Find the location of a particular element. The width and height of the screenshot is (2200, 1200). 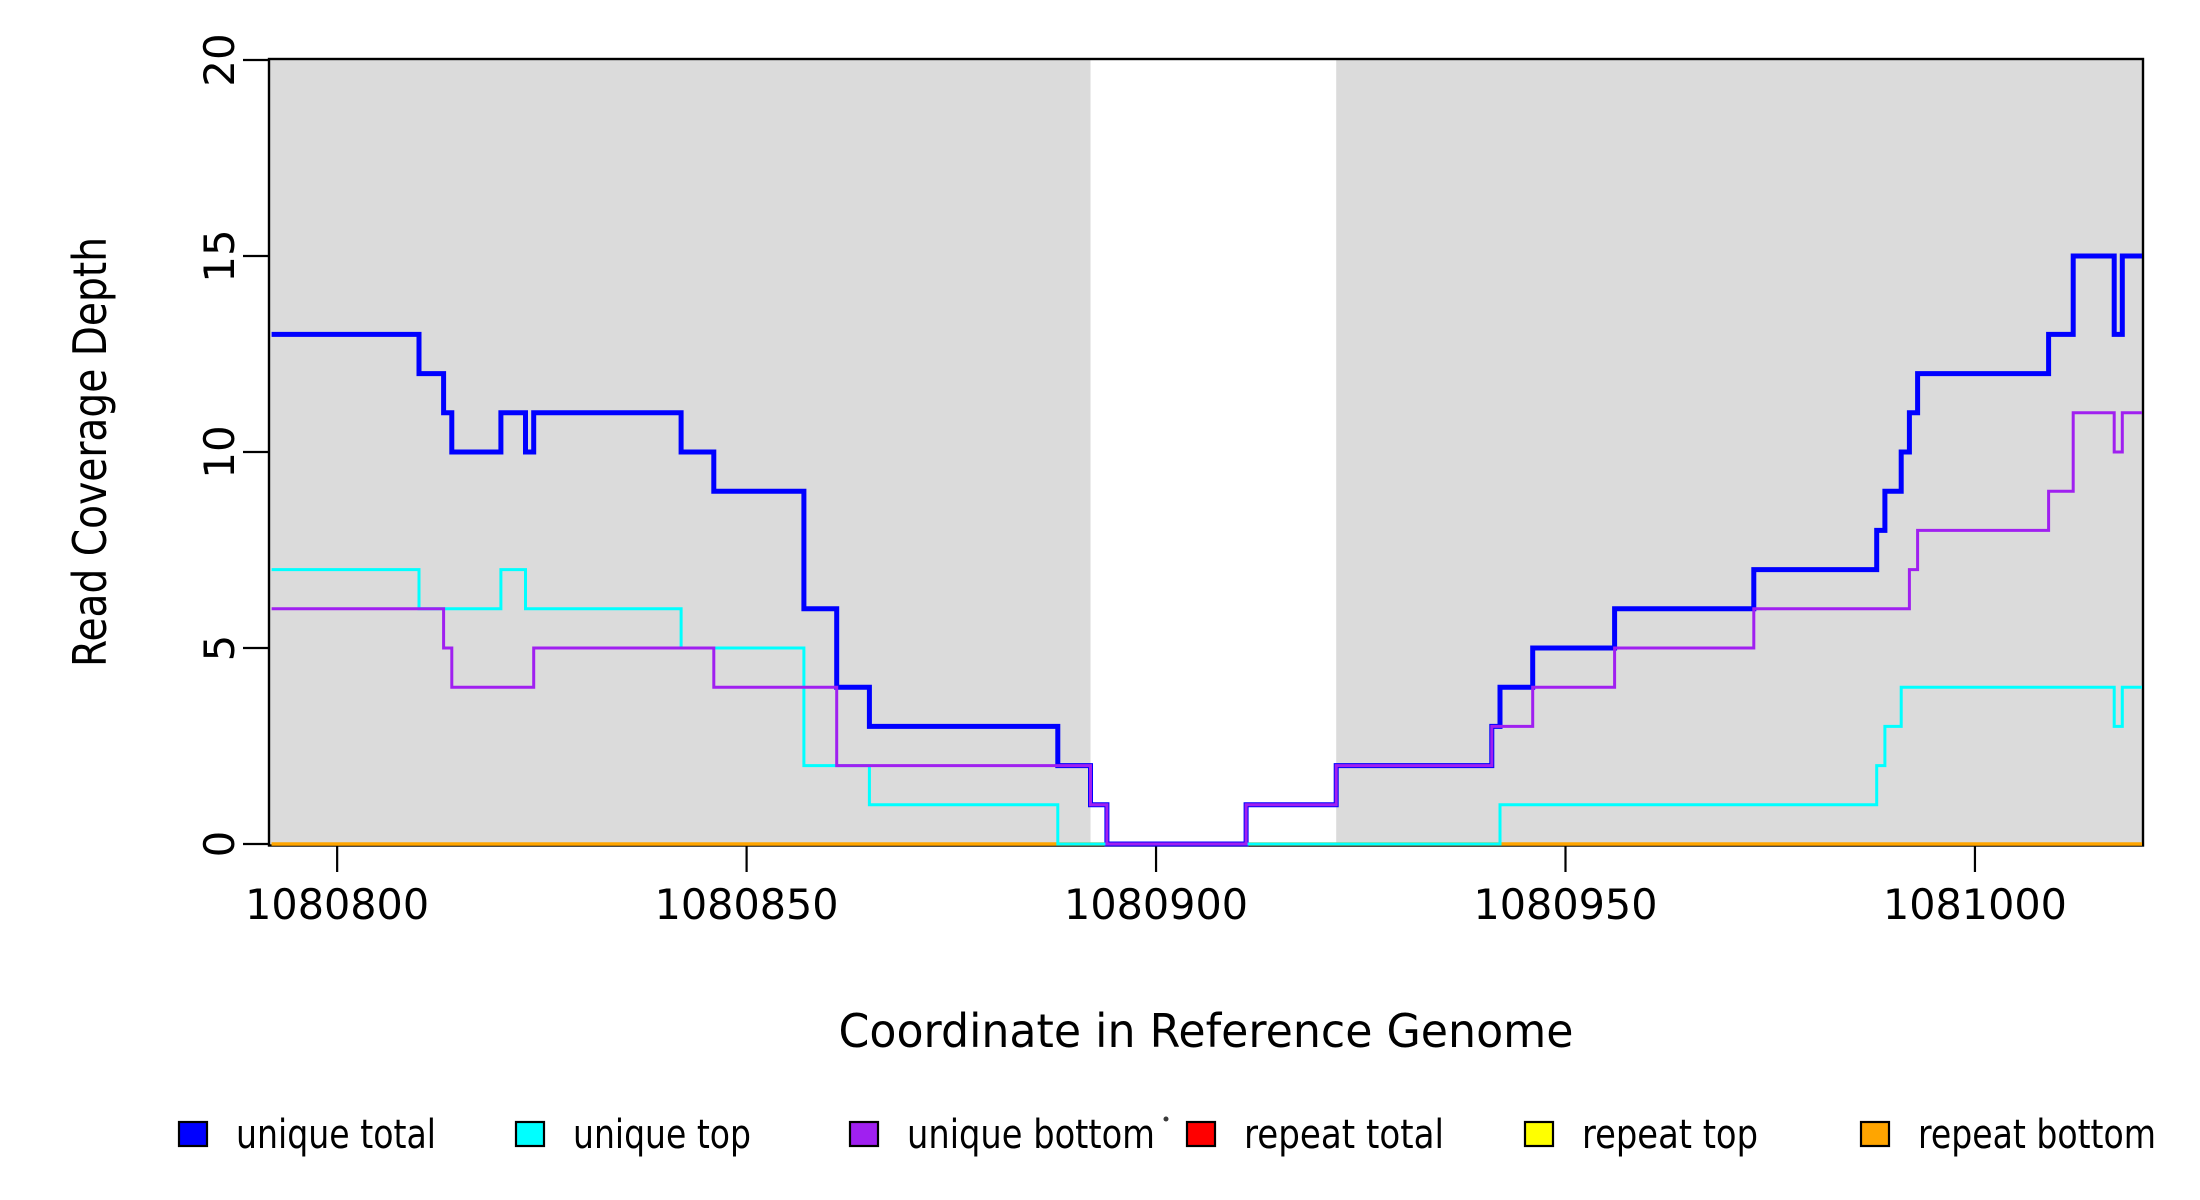

x-tick-label: 1080800 is located at coordinates (337, 904).